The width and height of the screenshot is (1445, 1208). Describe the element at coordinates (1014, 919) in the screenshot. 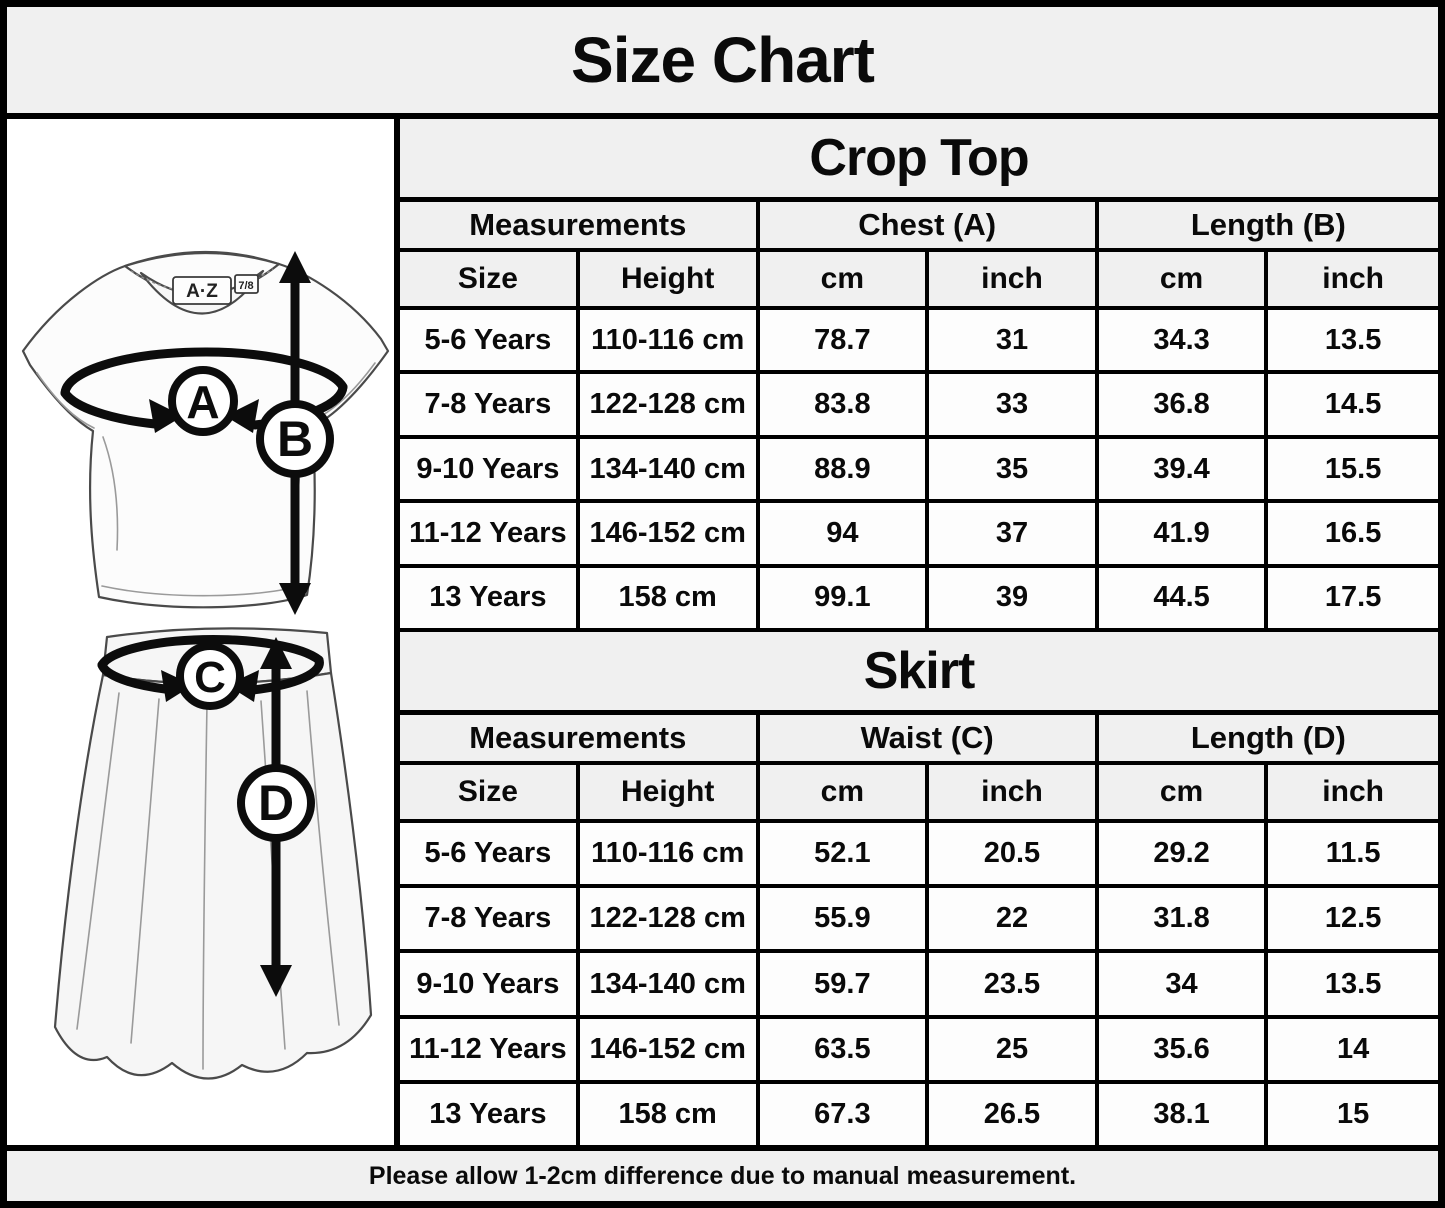

I see `value-cell: 22` at that location.